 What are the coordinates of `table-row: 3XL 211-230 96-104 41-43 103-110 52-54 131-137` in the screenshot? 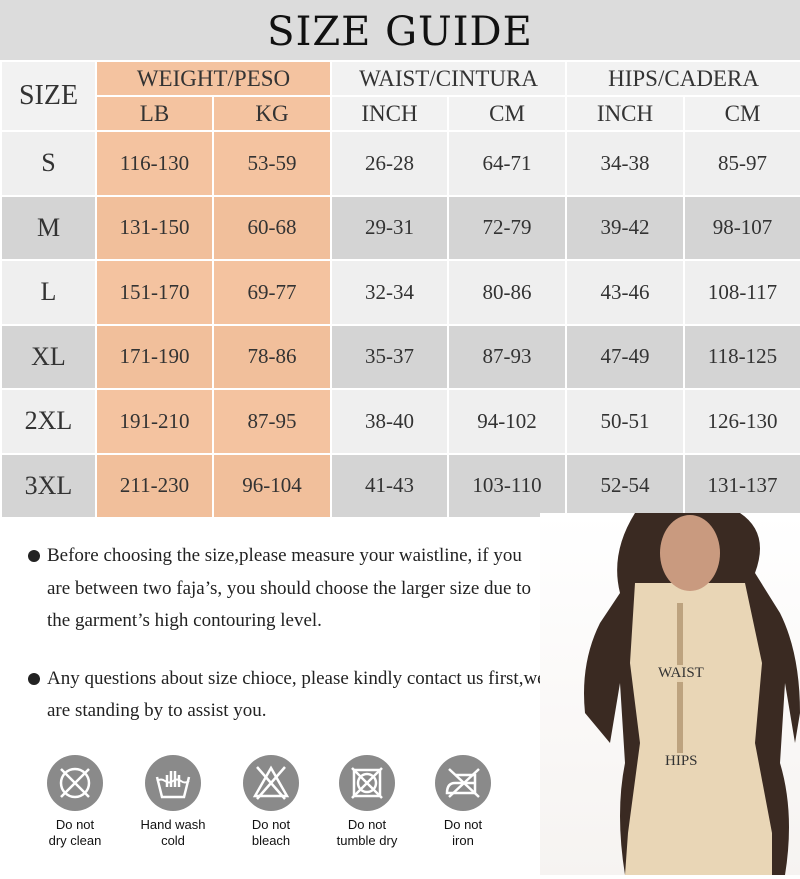 It's located at (400, 485).